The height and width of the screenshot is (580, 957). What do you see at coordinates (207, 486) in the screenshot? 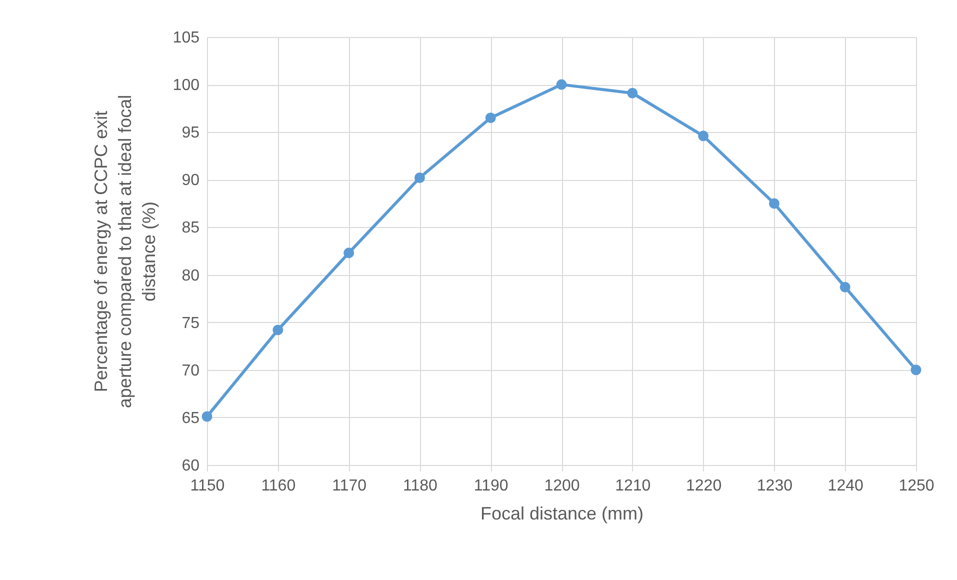
I see `x-tick-label: 1150` at bounding box center [207, 486].